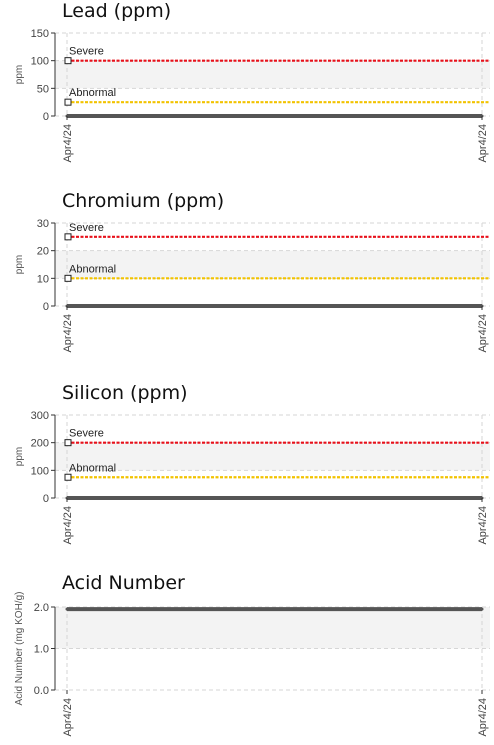  What do you see at coordinates (19, 649) in the screenshot?
I see `y-axis-label: Acid Number (mg KOH/g)` at bounding box center [19, 649].